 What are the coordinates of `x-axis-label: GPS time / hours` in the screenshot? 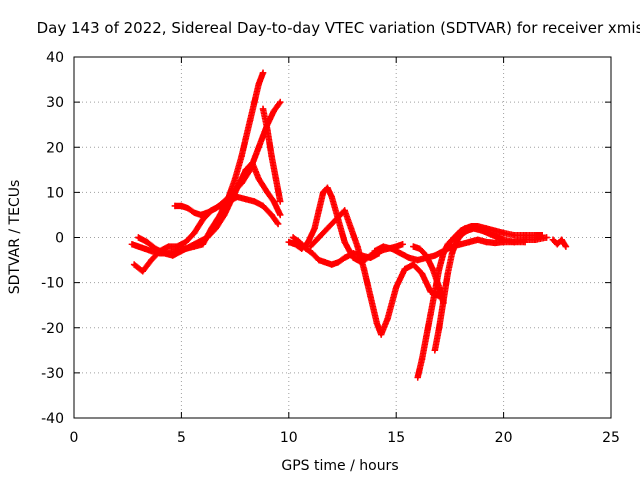 It's located at (339, 466).